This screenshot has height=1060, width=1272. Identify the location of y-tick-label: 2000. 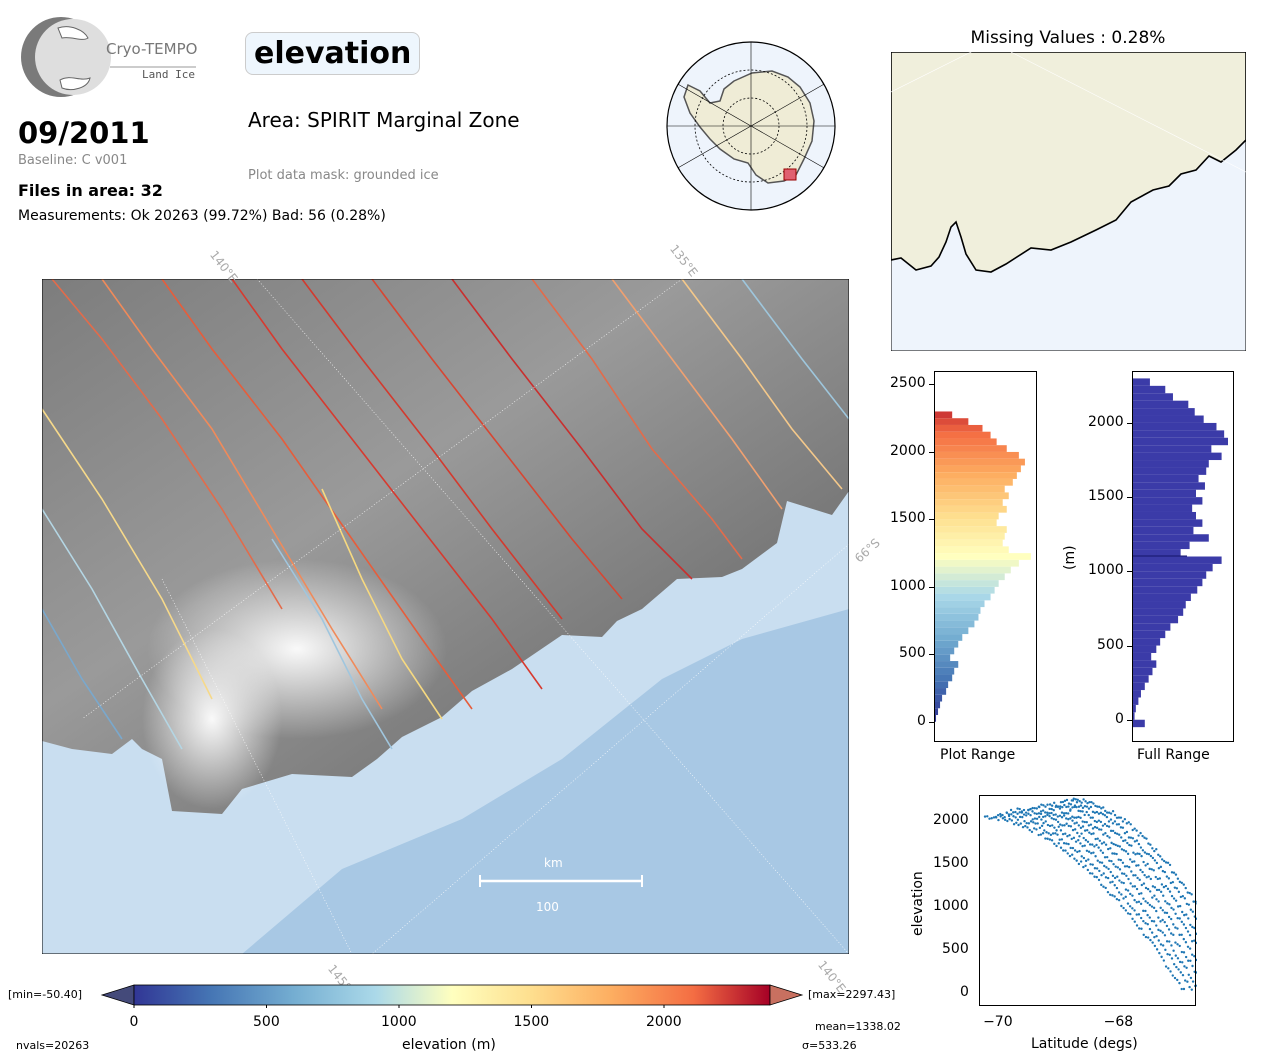
(908, 450).